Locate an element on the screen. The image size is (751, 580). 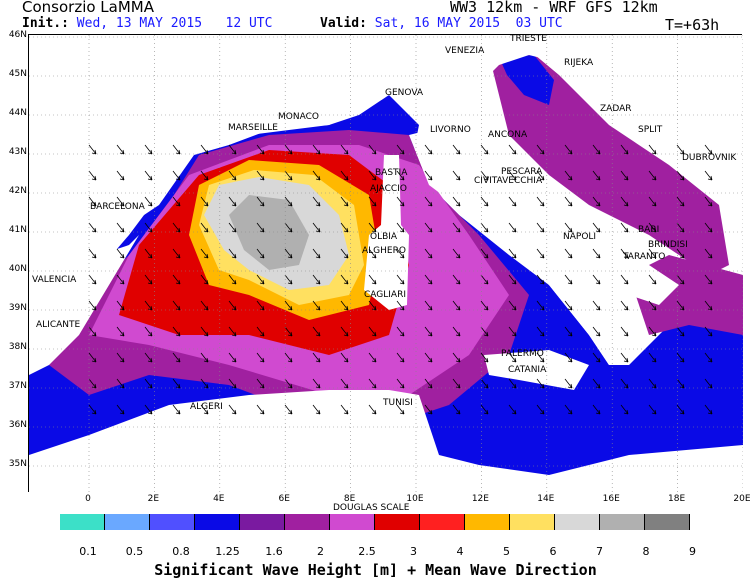
city-label: TARANTO is located at coordinates (644, 257).